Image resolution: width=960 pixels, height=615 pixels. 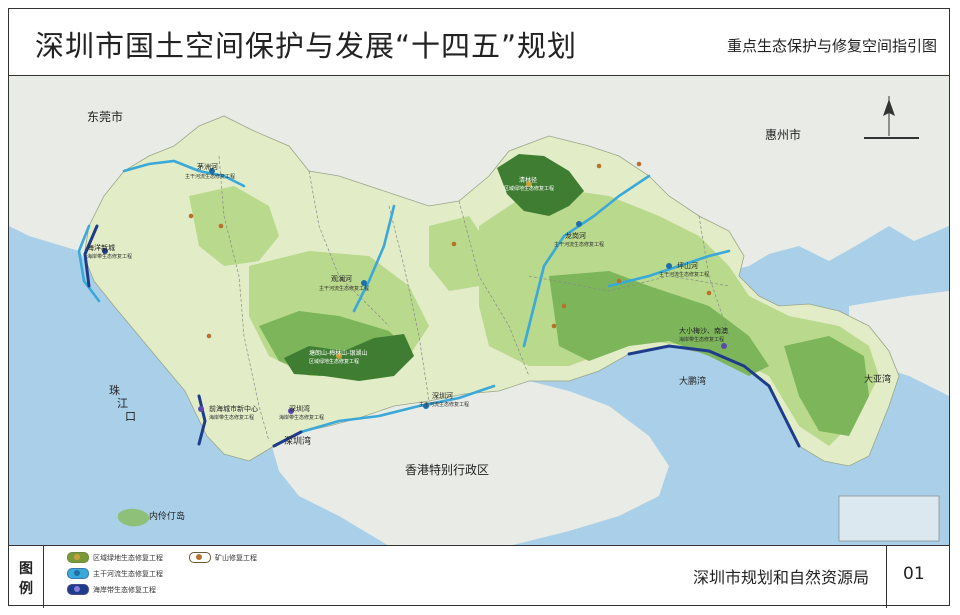 I want to click on project-shenzhen-river-sub: 主干河流生态修复工程, so click(x=444, y=404).